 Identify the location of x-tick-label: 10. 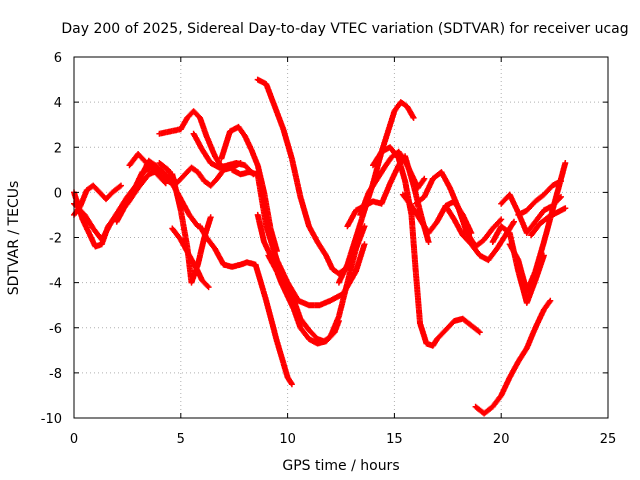
(287, 439).